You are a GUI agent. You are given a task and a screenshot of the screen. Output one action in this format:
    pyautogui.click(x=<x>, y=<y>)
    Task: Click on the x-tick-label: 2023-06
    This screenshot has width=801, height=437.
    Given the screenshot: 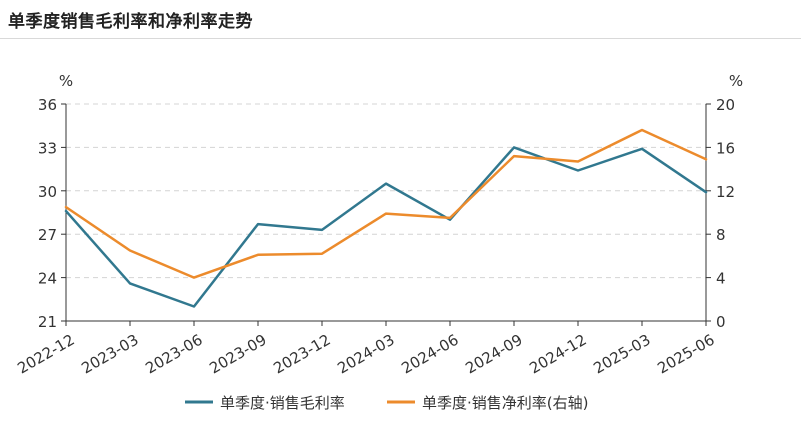 What is the action you would take?
    pyautogui.click(x=173, y=354)
    